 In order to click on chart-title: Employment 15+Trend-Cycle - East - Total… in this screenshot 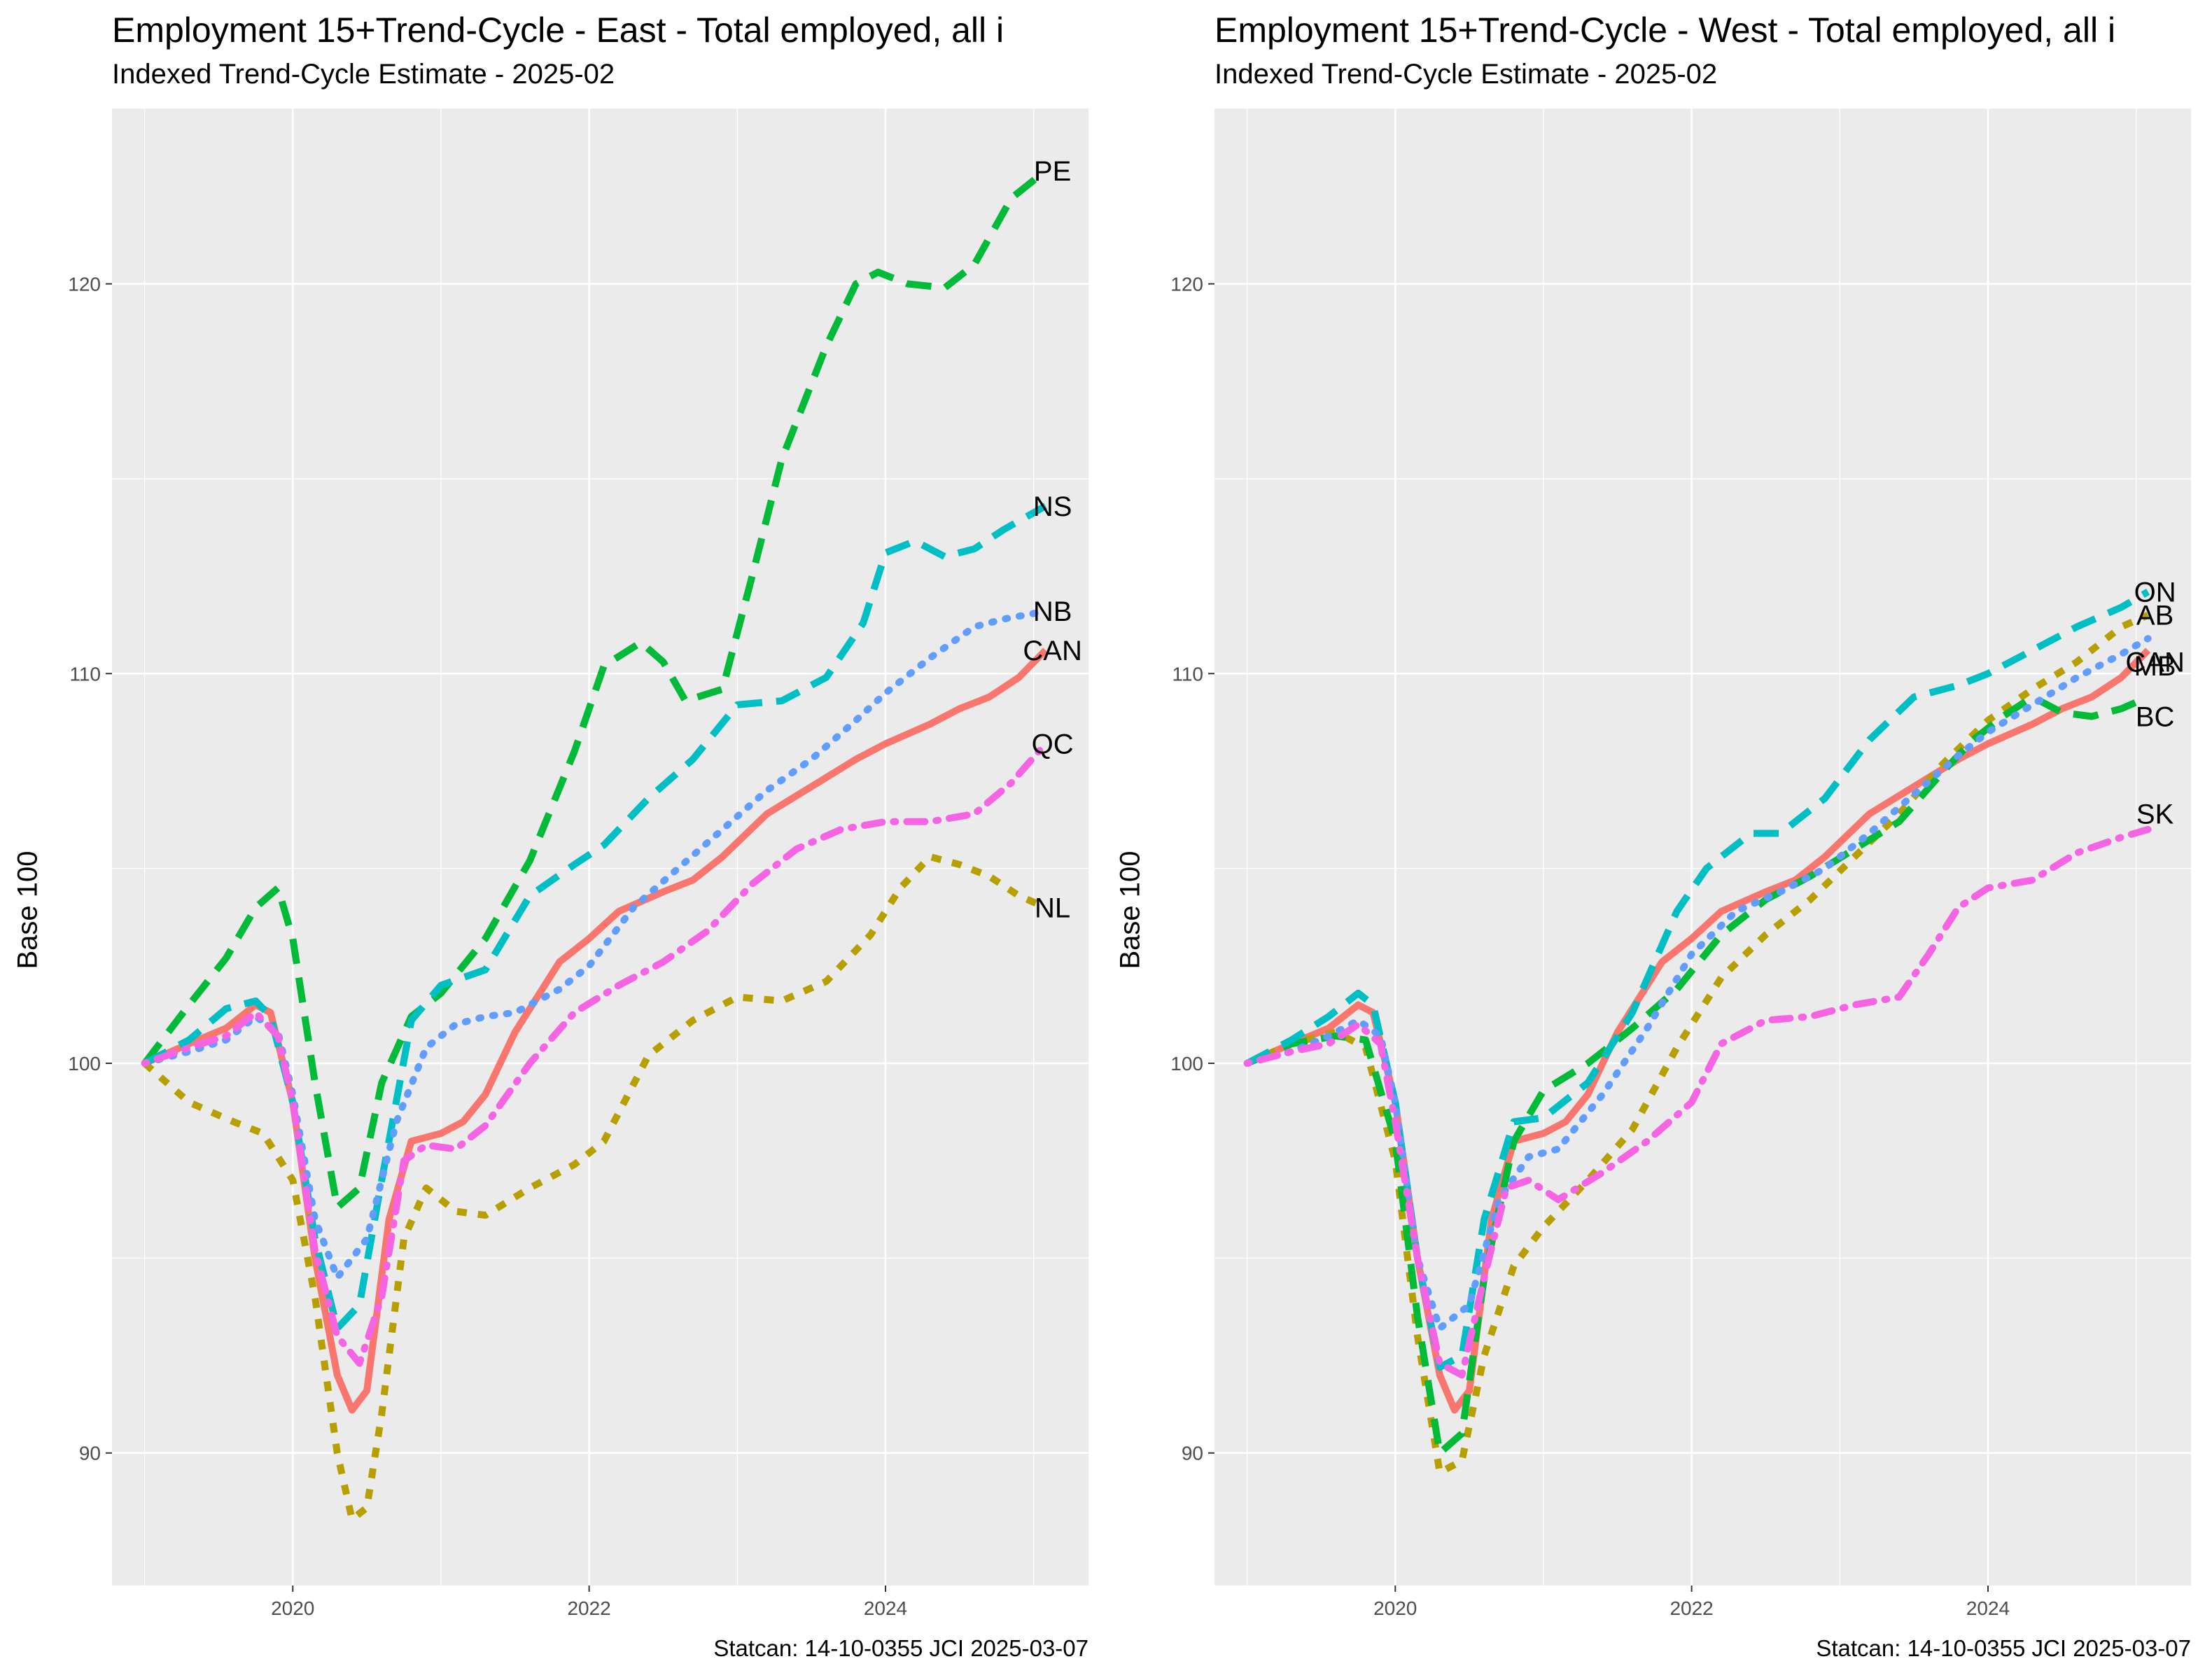, I will do `click(558, 30)`.